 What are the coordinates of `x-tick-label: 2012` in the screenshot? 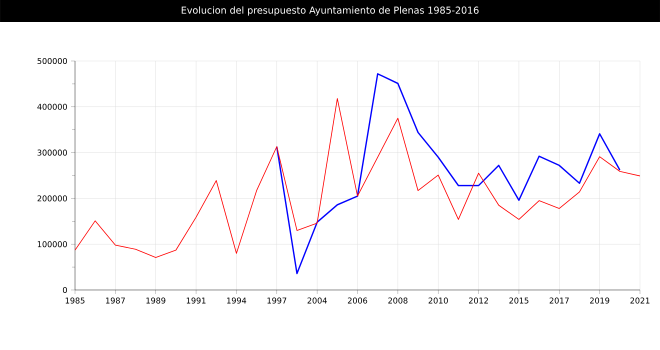 It's located at (478, 301).